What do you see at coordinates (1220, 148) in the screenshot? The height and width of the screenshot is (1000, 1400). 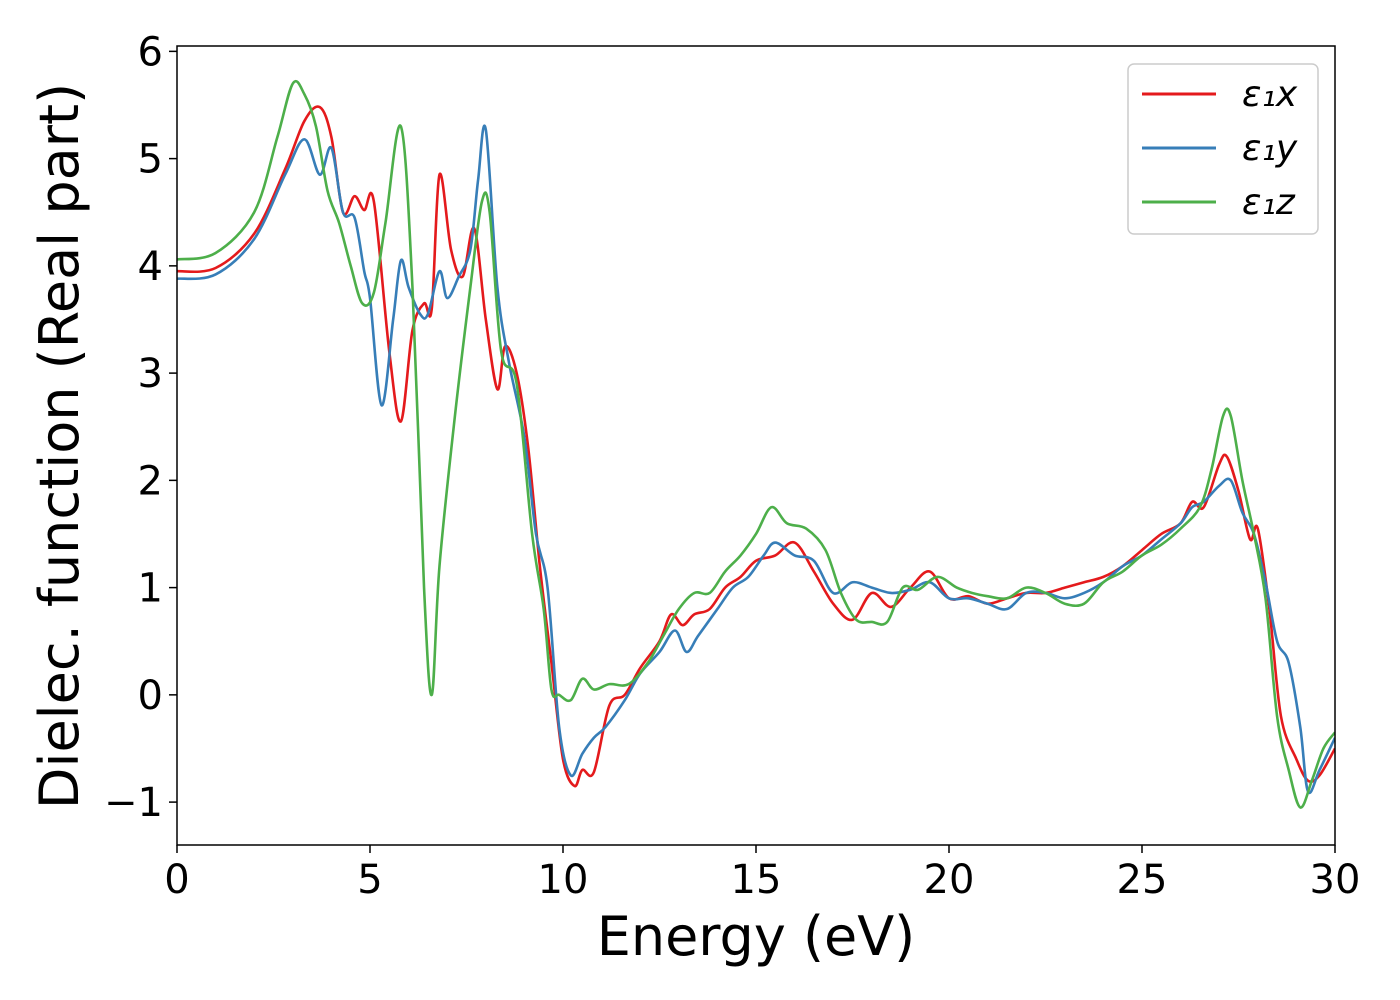 I see `legend-entries: ε₁x ε₁y ε₁z` at bounding box center [1220, 148].